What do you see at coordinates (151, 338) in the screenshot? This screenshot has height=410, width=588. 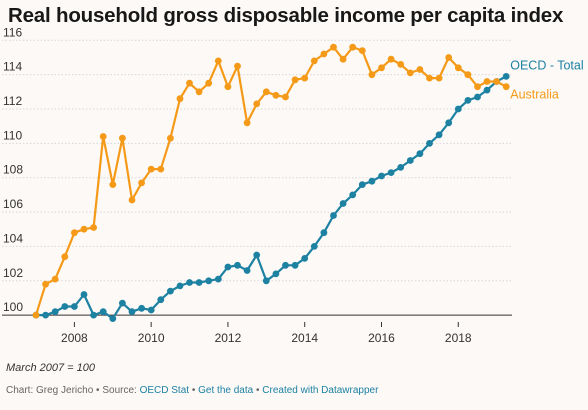 I see `x-tick-label: 2010` at bounding box center [151, 338].